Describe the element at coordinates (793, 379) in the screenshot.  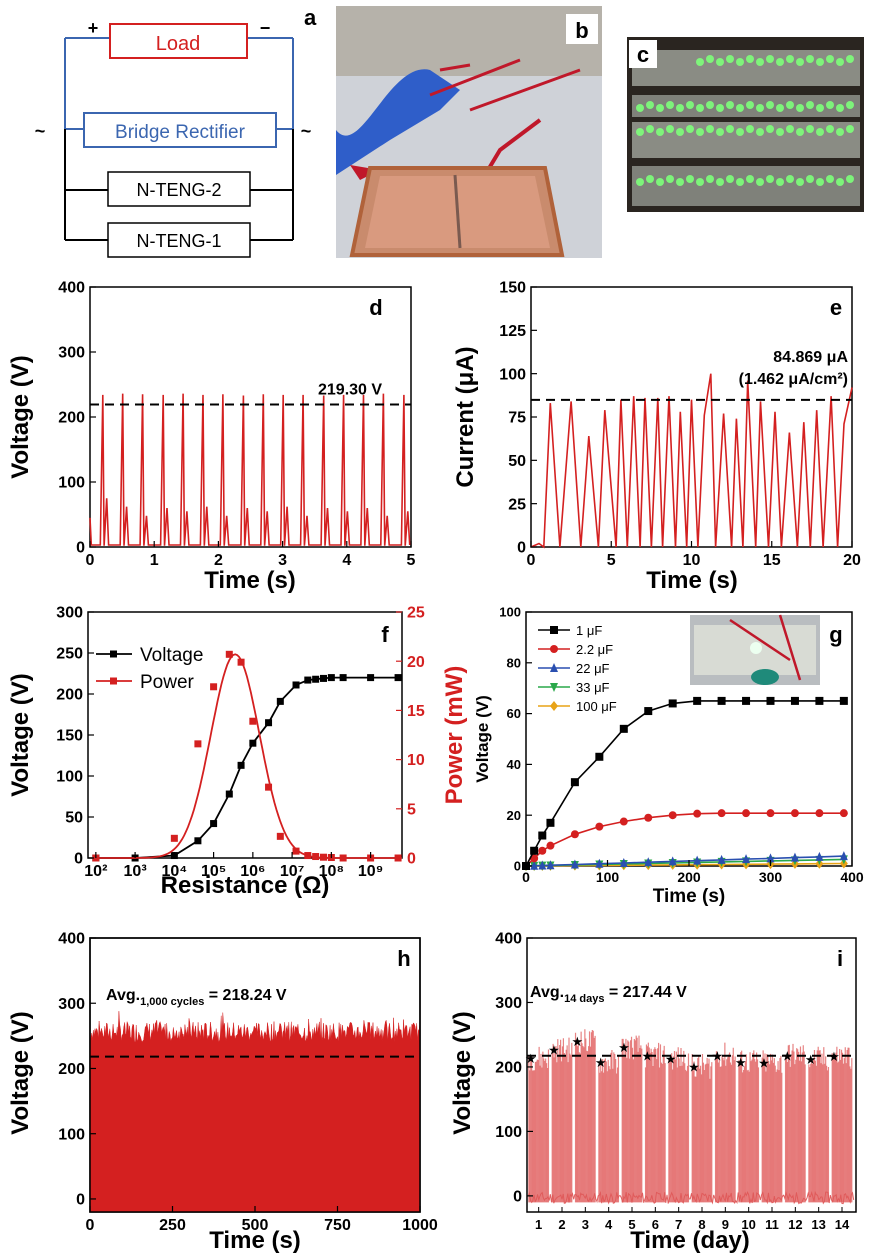
I see `reference-annotation-density: (1.462 μA/cm²)` at that location.